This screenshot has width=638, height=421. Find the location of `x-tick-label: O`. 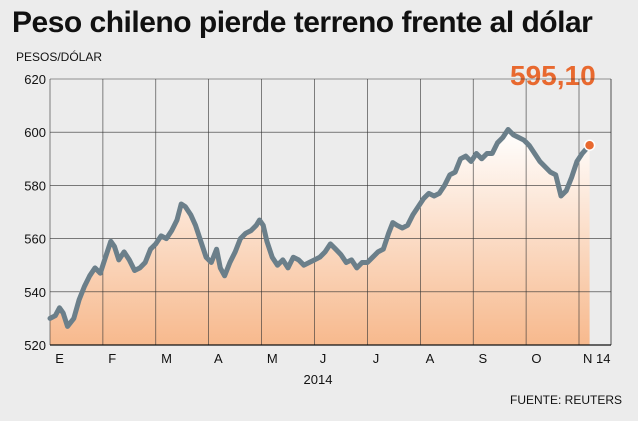

x-tick-label: O is located at coordinates (536, 358).